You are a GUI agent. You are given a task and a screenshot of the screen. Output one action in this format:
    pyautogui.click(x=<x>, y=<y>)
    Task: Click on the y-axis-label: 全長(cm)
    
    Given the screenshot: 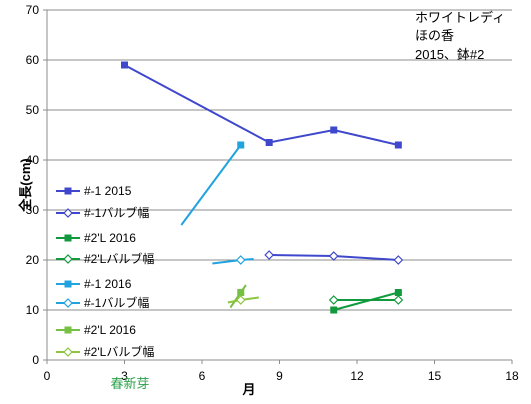 What is the action you would take?
    pyautogui.click(x=25, y=185)
    